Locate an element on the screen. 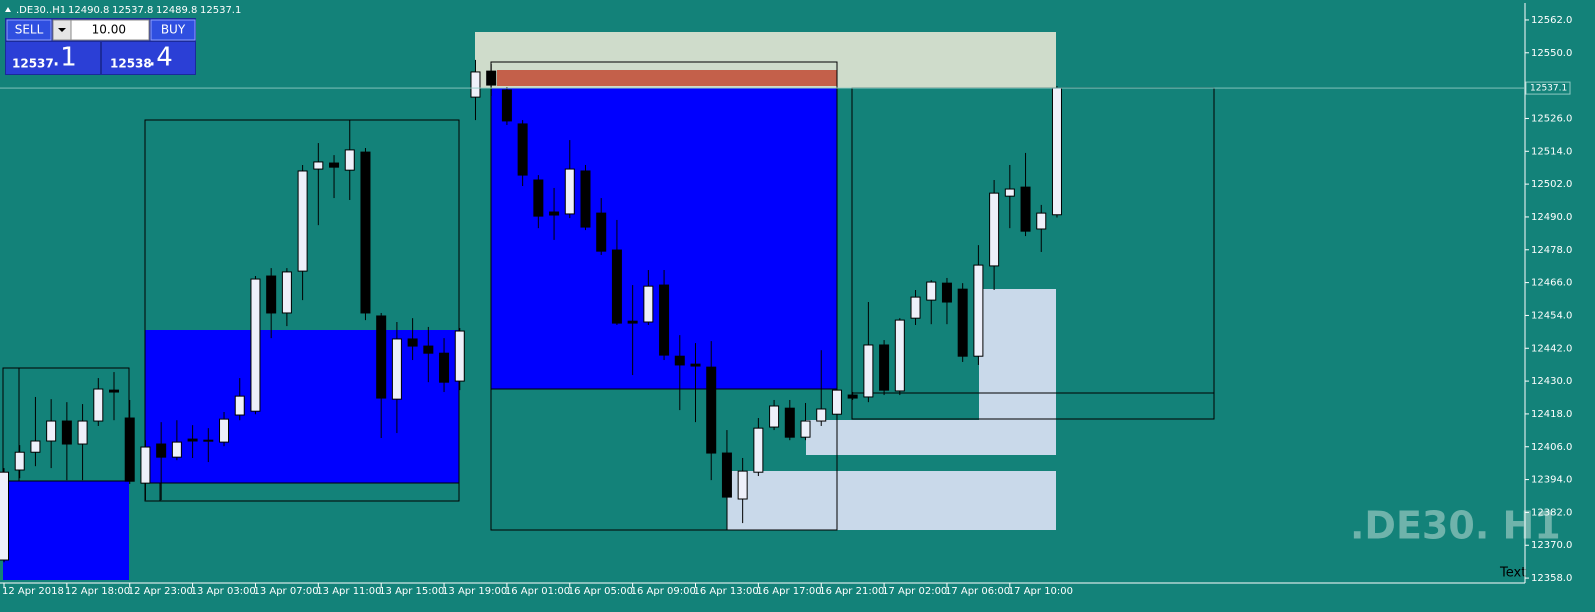  y-tick-label: 12454.0 is located at coordinates (1551, 315).